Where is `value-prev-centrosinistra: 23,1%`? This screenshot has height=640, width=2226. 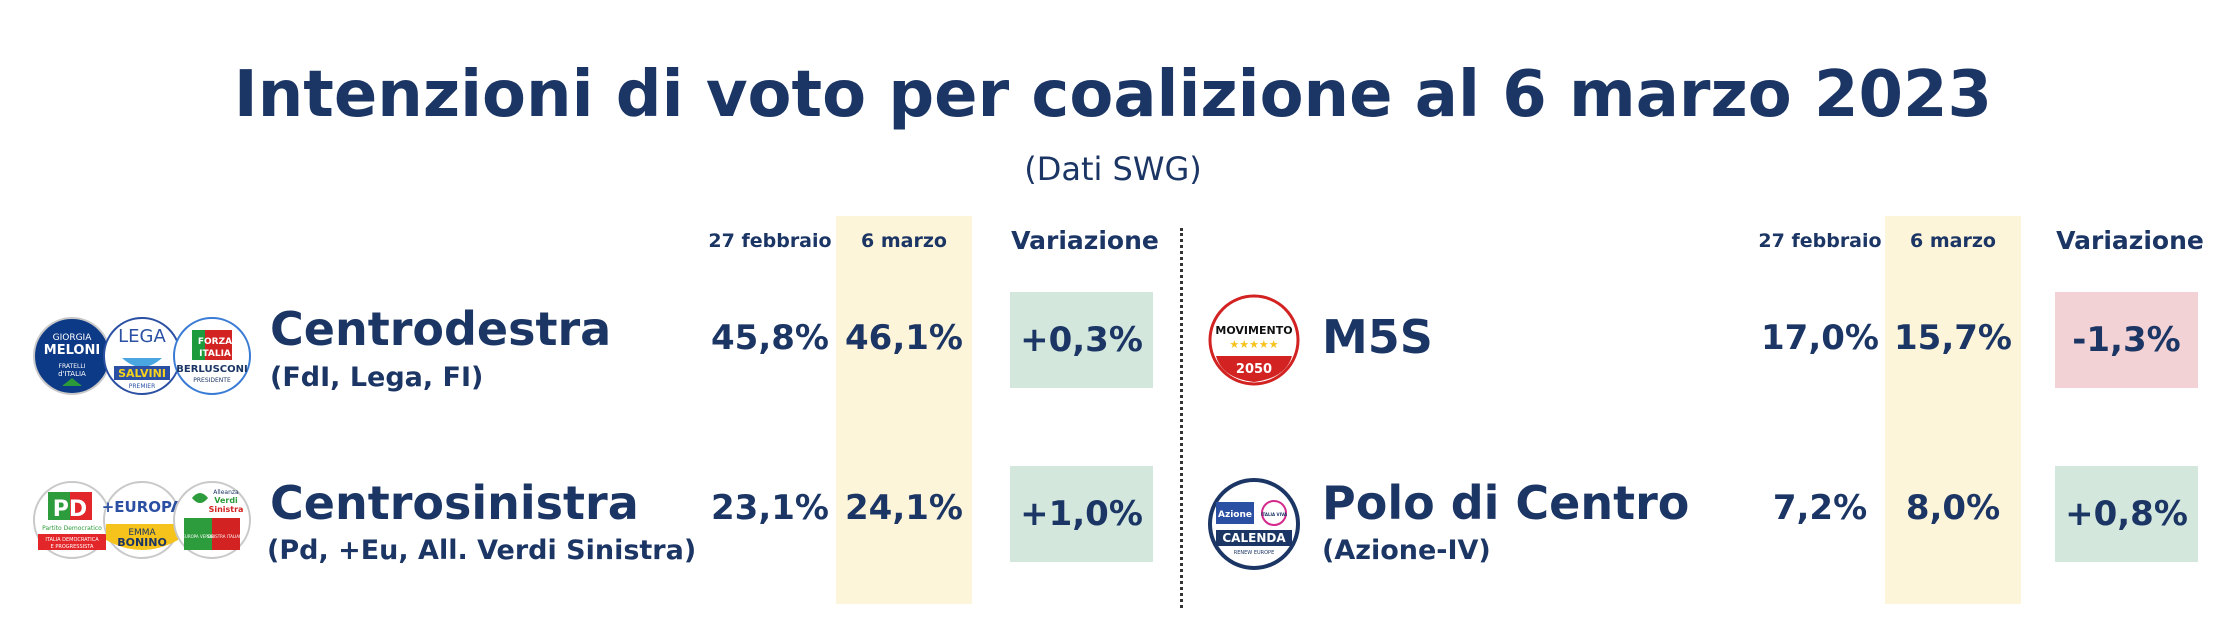
value-prev-centrosinistra: 23,1% is located at coordinates (770, 508).